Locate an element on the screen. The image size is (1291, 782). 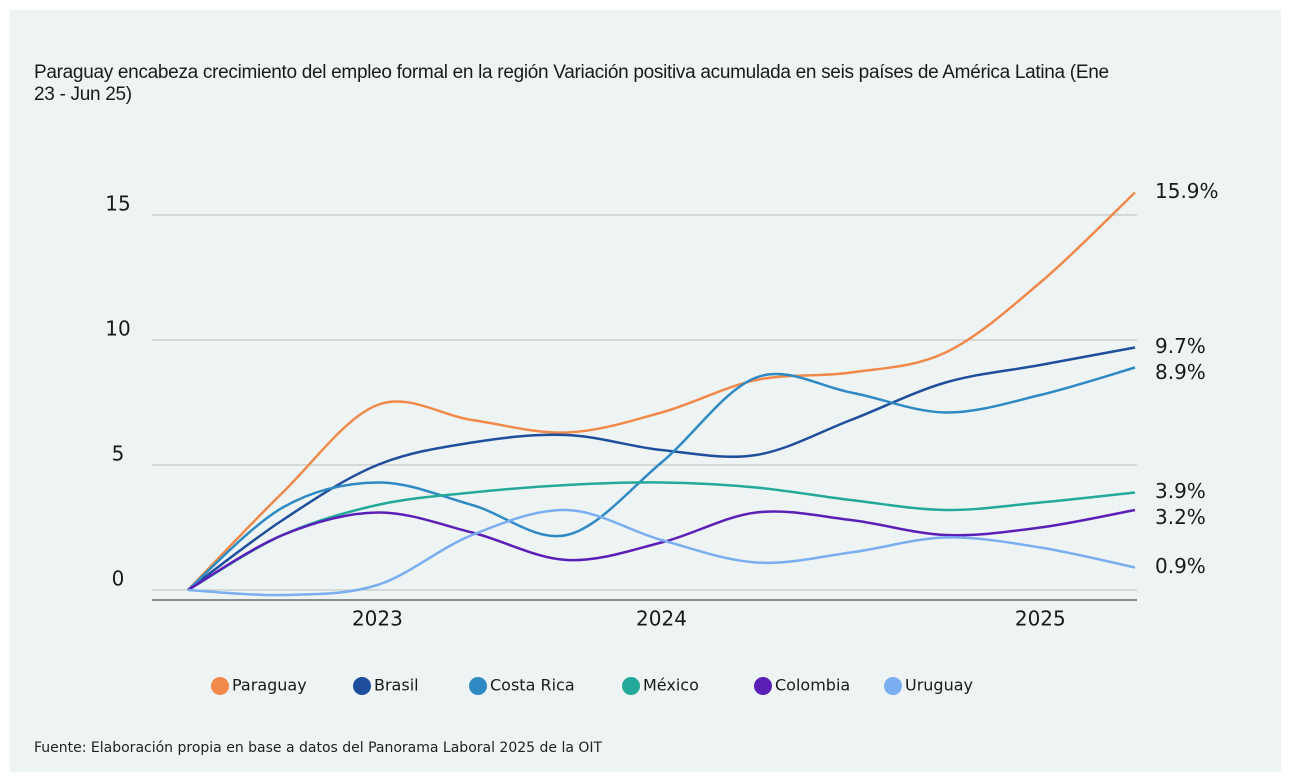
legend-label: Costa Rica is located at coordinates (532, 685).